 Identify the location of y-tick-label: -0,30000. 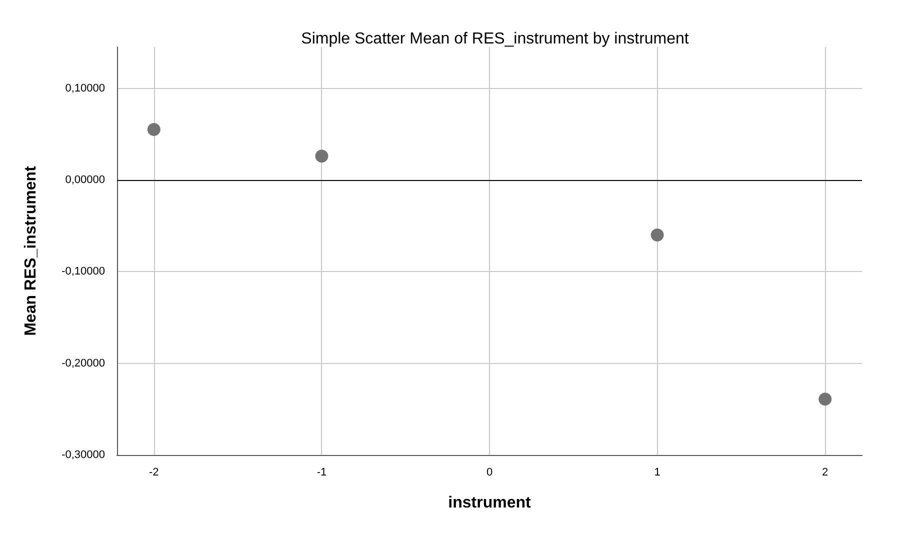
(83, 455).